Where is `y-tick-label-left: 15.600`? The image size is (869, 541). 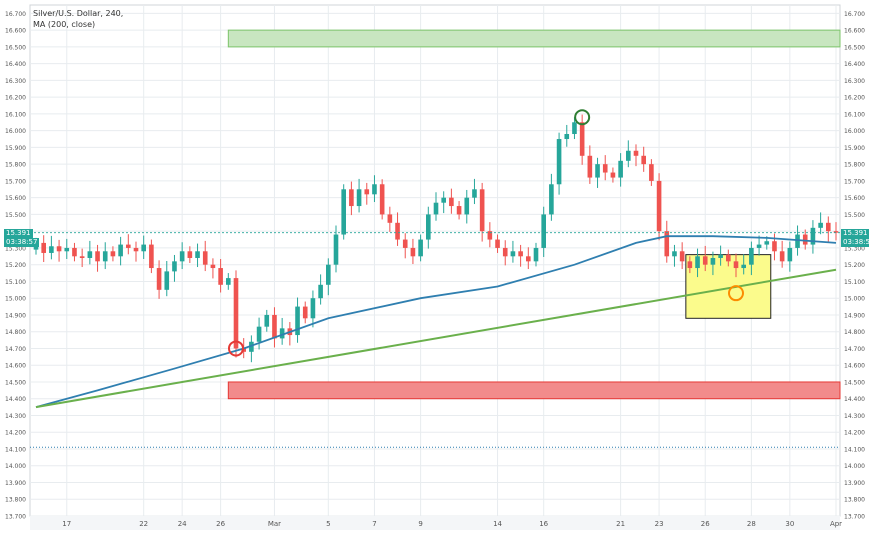
y-tick-label-left: 15.600 is located at coordinates (15, 198).